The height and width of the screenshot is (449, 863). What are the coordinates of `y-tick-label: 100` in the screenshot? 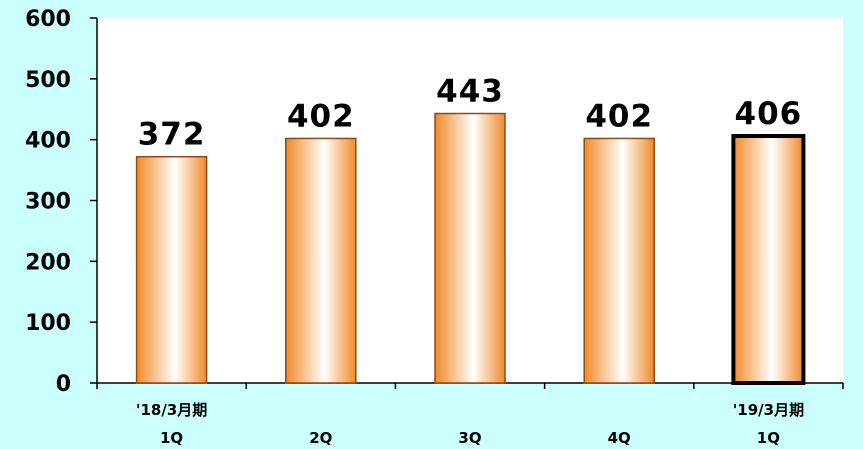 It's located at (48, 323).